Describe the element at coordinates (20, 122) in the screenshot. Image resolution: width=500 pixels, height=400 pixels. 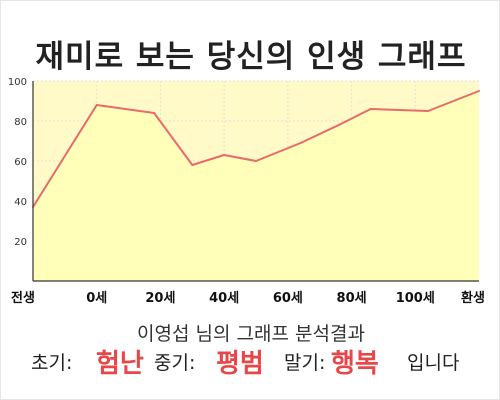
I see `y-tick-label: 80` at that location.